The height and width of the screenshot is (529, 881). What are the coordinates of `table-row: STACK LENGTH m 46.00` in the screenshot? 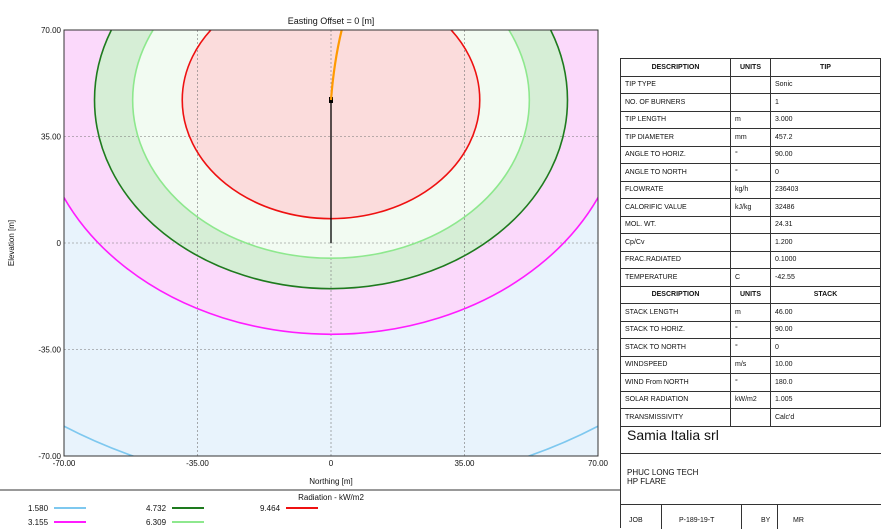 It's located at (750, 312).